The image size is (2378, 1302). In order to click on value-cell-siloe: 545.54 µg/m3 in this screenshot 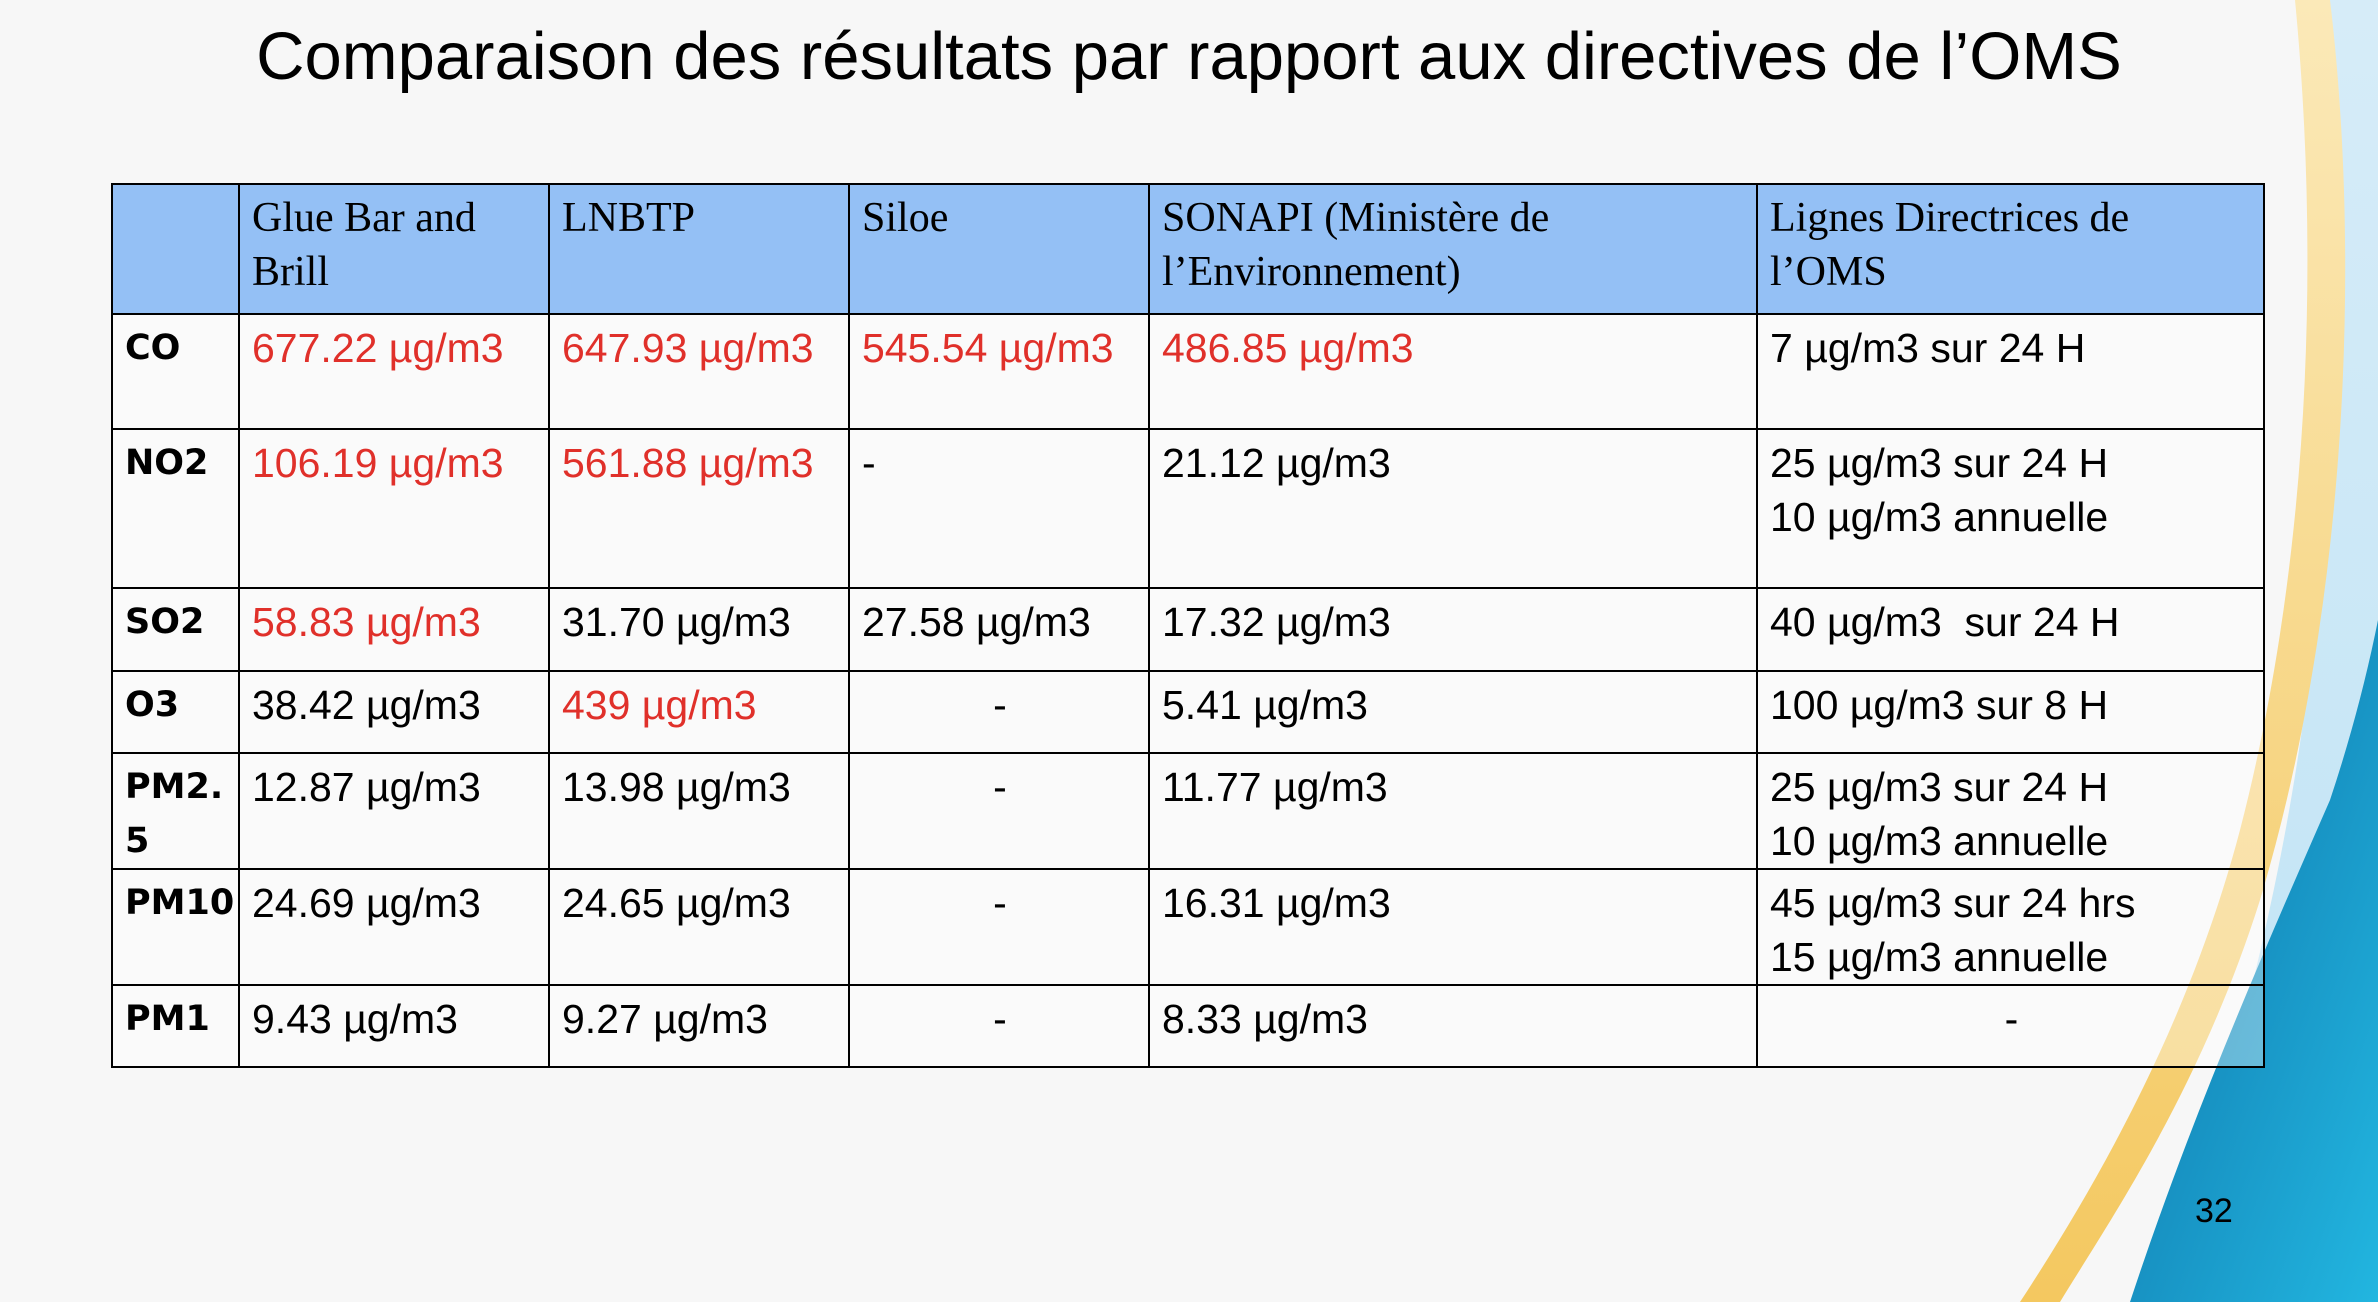, I will do `click(999, 371)`.